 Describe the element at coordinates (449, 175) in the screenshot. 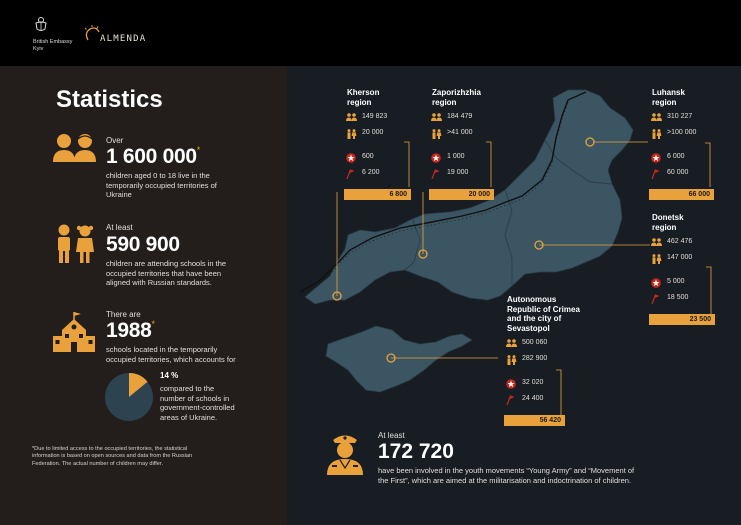

I see `region-movement-first: 19 000` at that location.